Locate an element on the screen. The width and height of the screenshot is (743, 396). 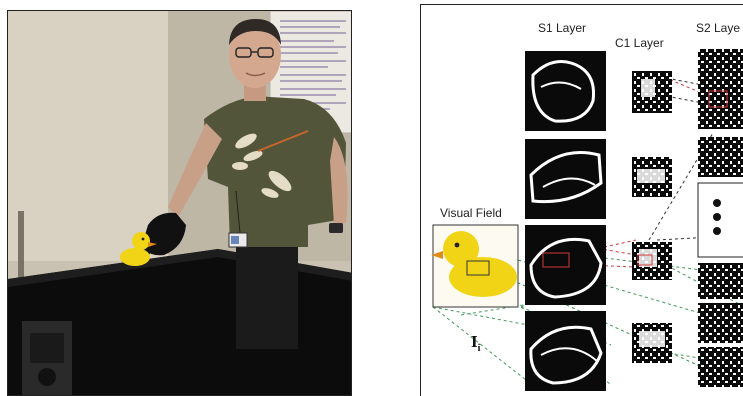
hair is located at coordinates (255, 32).